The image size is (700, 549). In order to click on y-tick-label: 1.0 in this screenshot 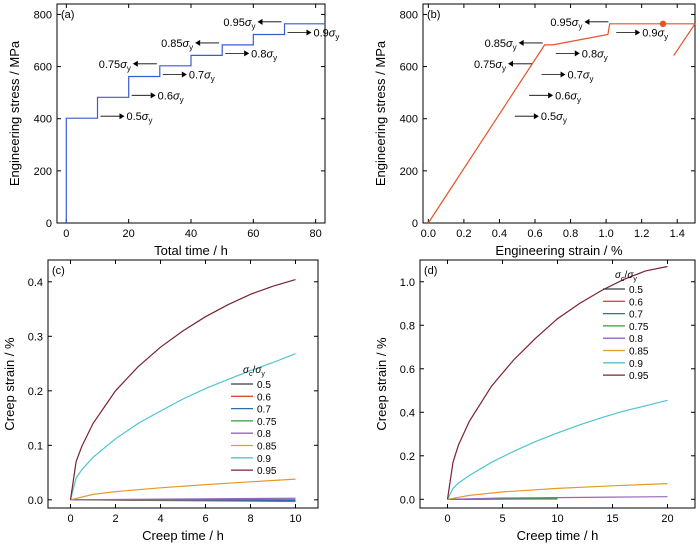, I will do `click(407, 283)`.